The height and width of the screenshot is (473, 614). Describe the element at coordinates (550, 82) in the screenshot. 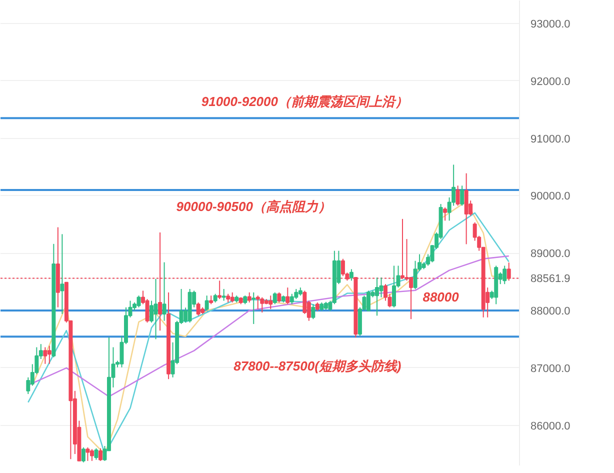

I see `y-tick-label: 92000.0` at that location.